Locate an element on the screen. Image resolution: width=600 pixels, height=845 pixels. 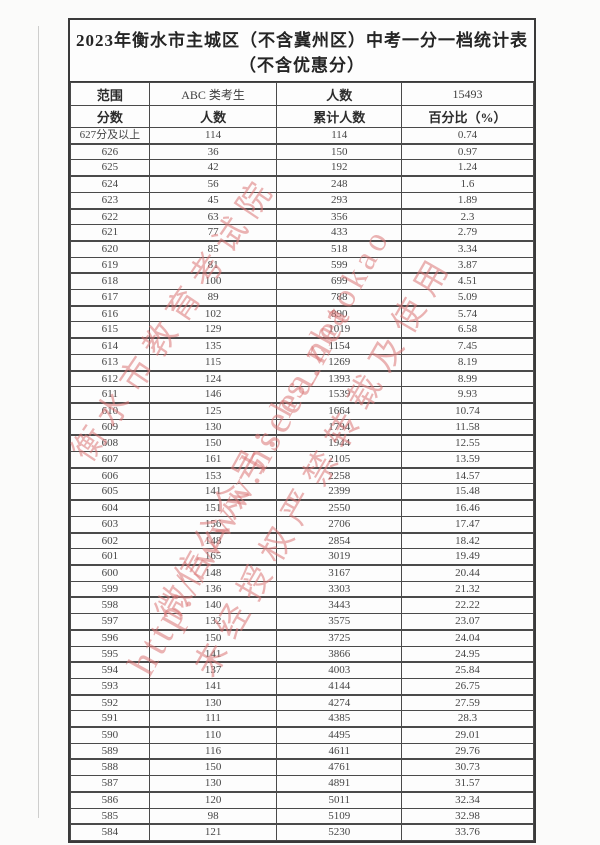
table-row: 608 150 1944 12.55 is located at coordinates (302, 443).